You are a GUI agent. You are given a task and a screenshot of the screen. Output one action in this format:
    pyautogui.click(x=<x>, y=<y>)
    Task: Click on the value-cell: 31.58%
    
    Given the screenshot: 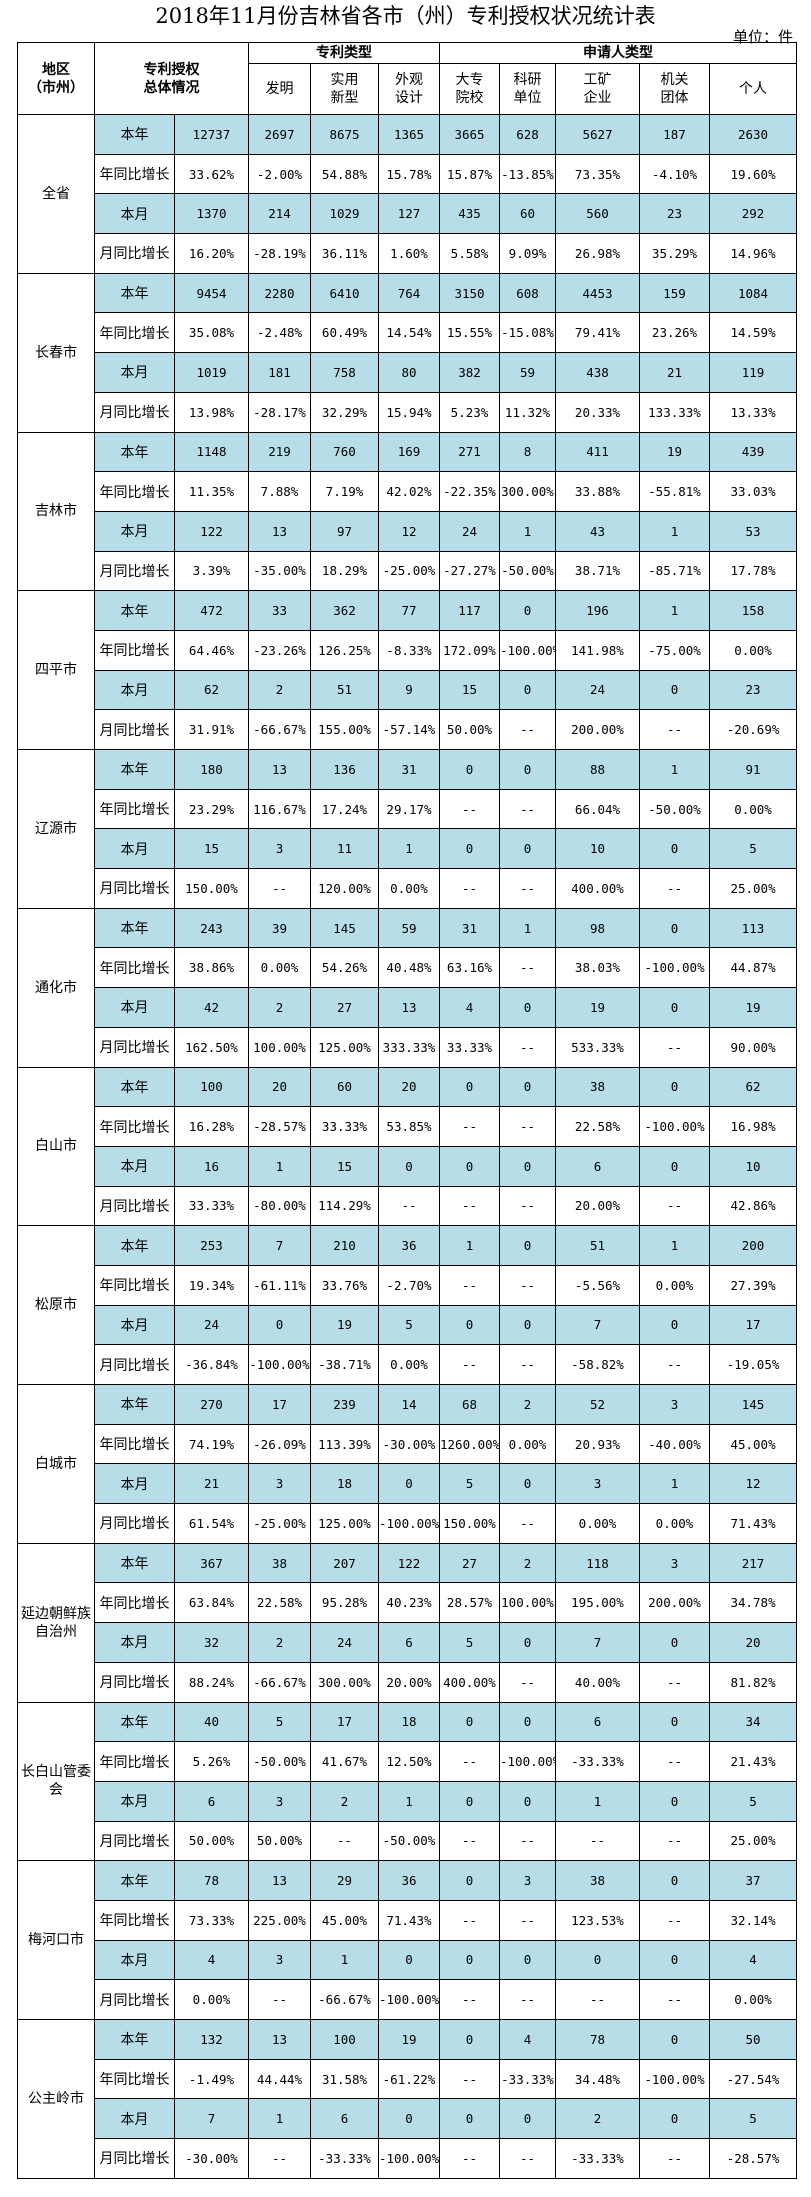 What is the action you would take?
    pyautogui.click(x=345, y=2079)
    